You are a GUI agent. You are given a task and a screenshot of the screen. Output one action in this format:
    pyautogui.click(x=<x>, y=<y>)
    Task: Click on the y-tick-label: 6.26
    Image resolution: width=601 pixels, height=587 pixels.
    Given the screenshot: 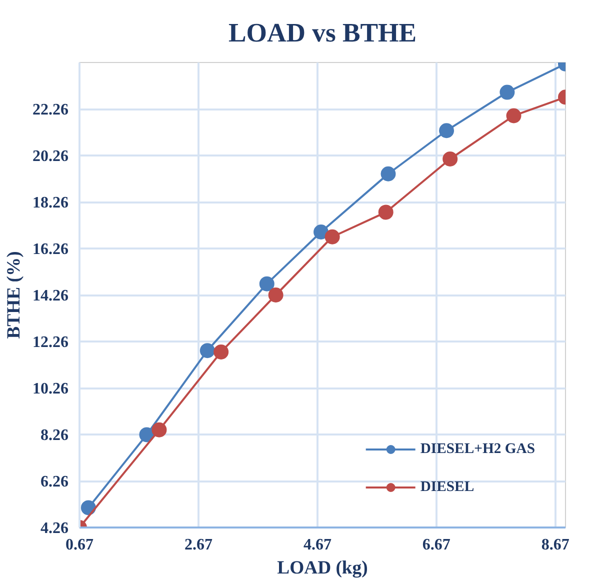 What is the action you would take?
    pyautogui.click(x=54, y=482)
    